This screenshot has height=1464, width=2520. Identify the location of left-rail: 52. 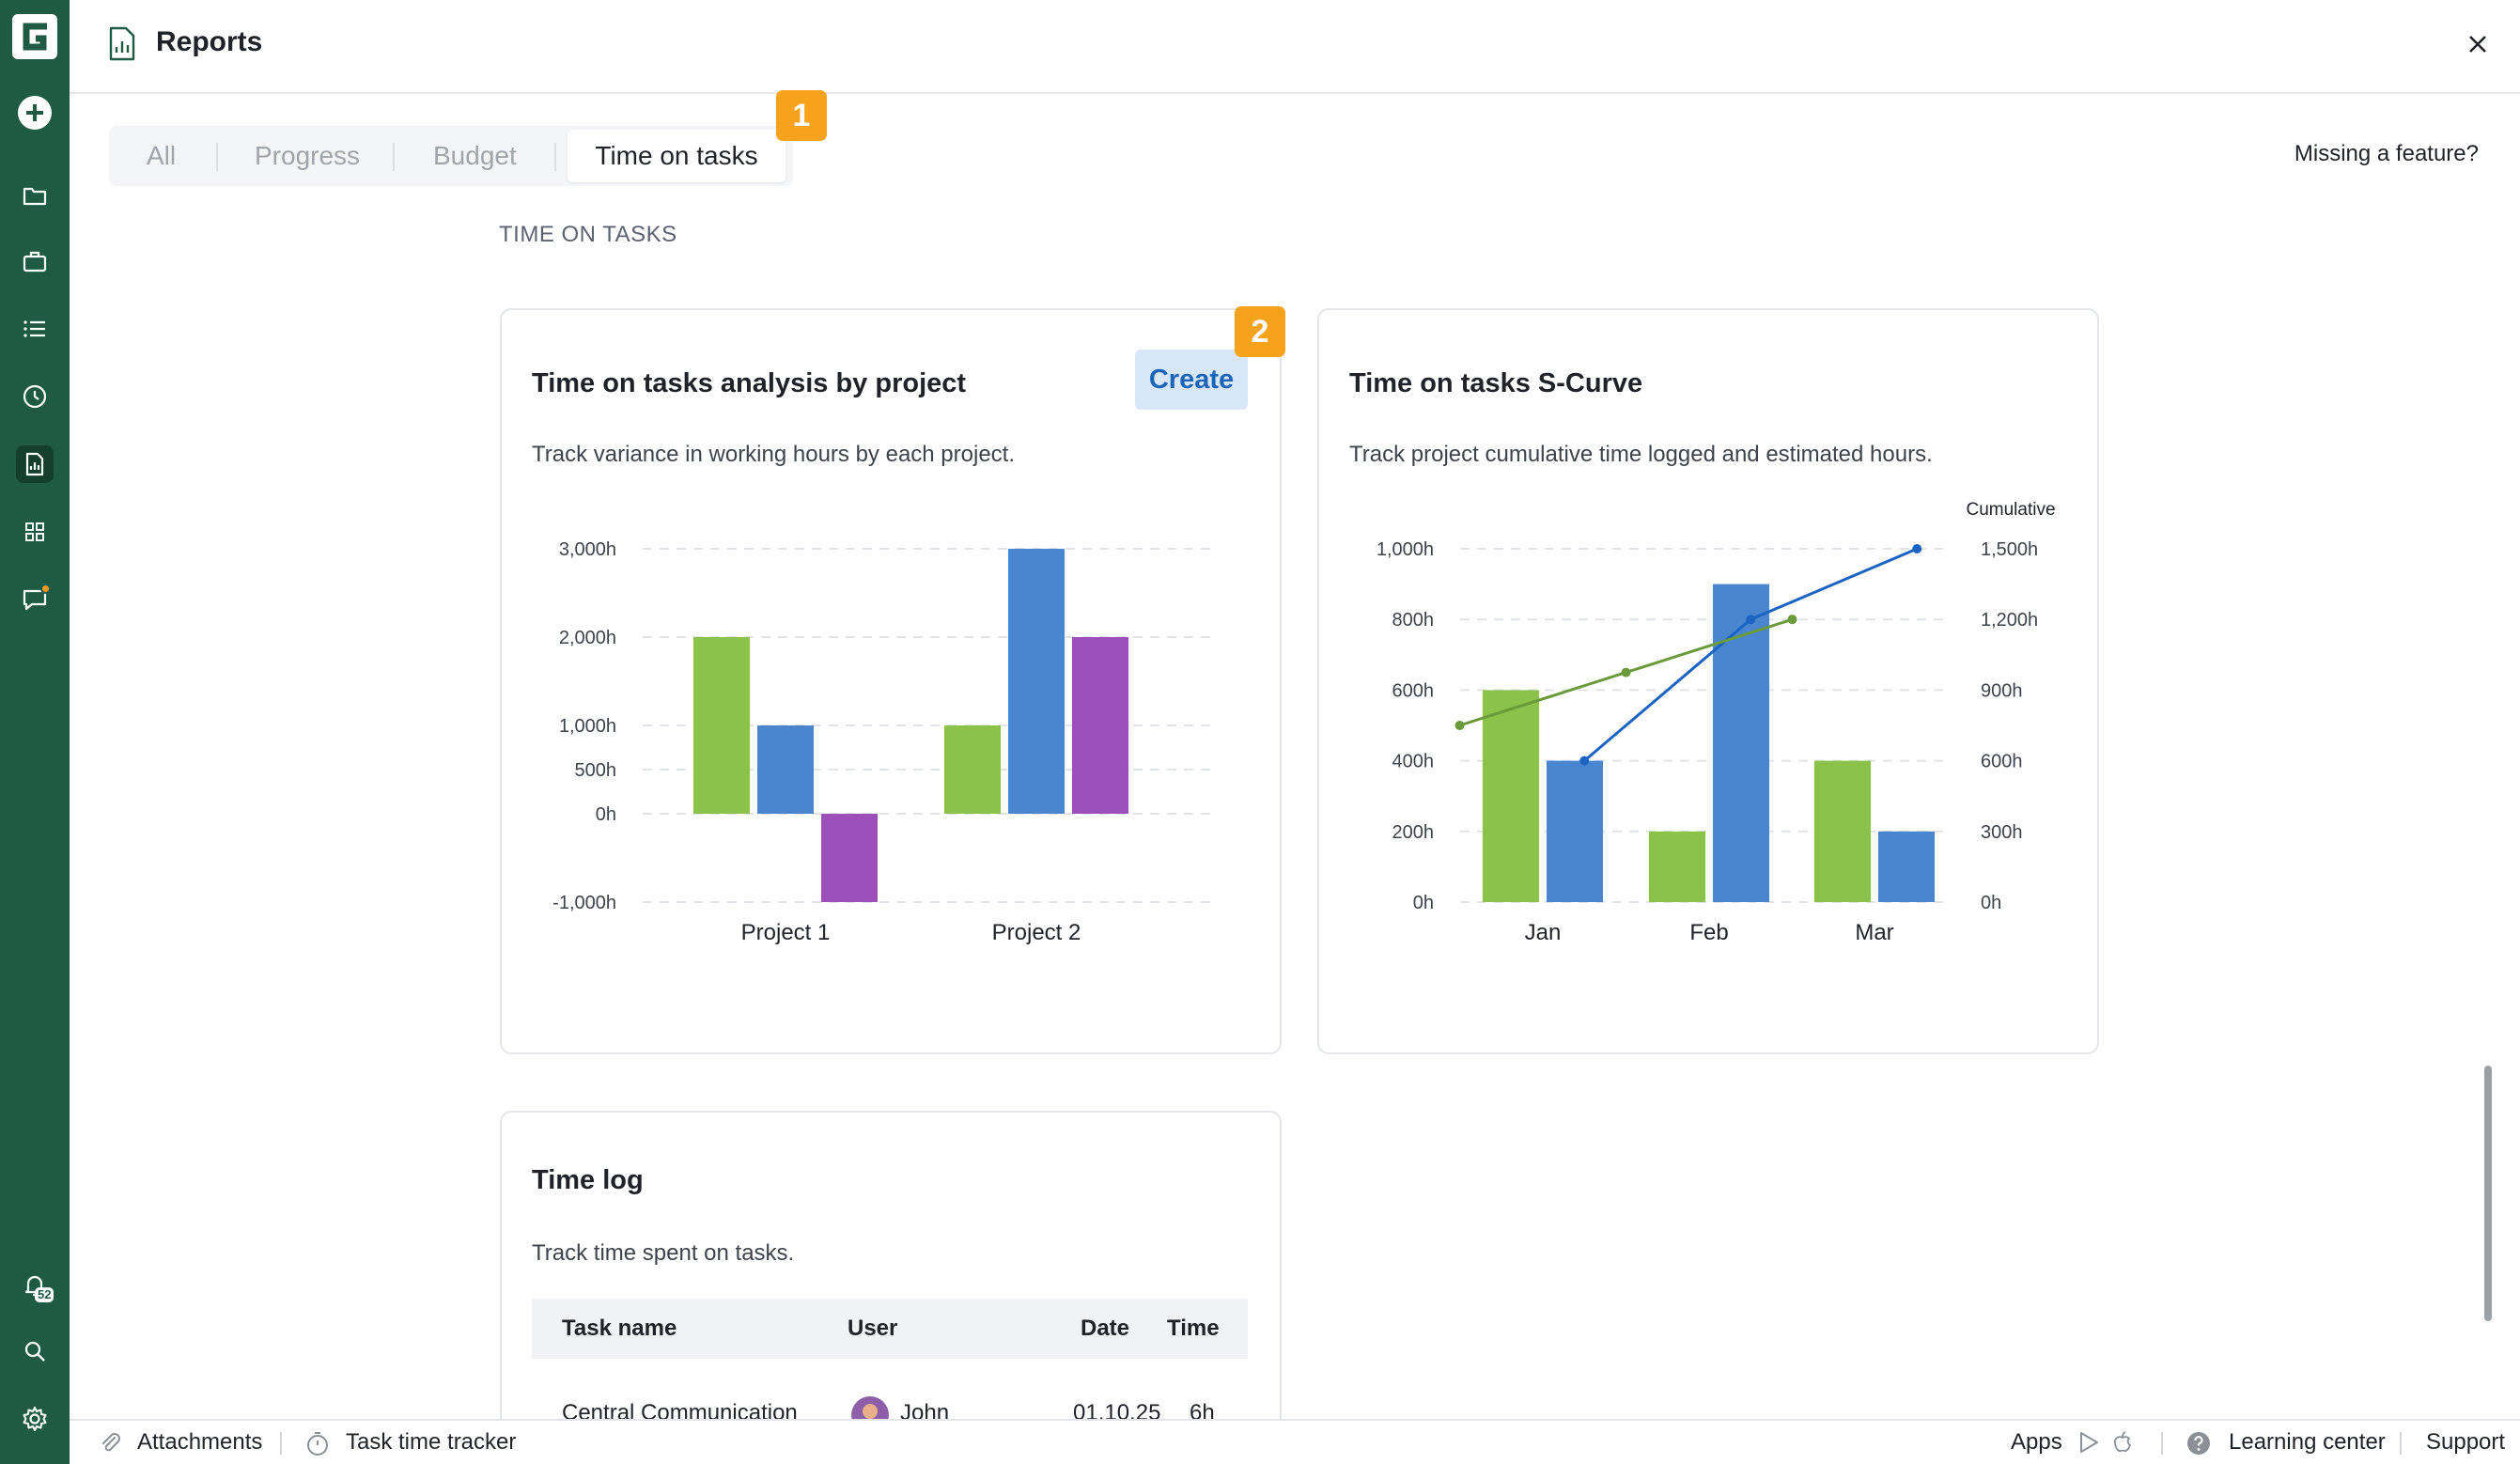
(35, 732).